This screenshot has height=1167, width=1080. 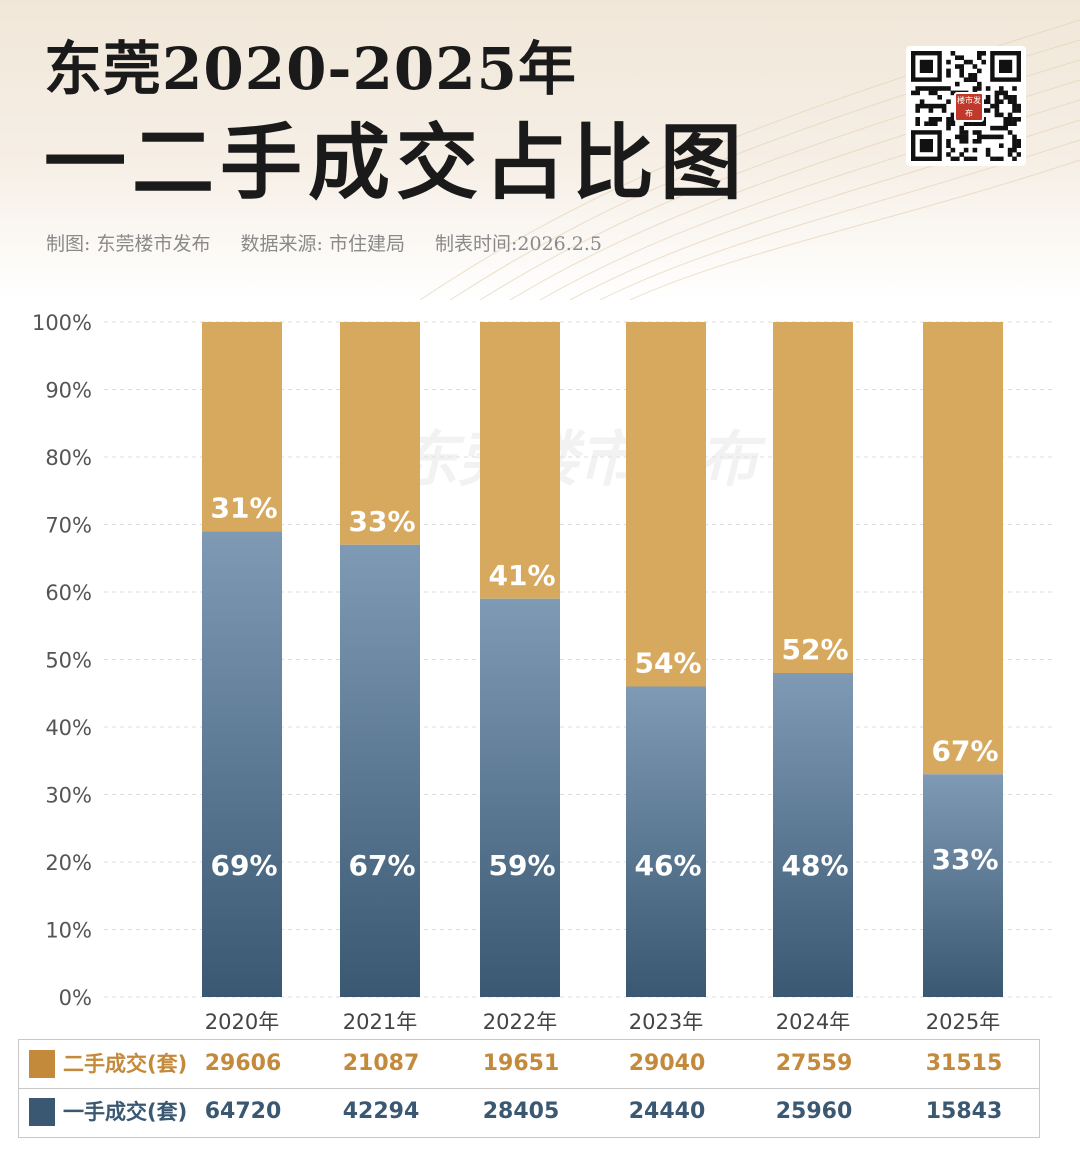 What do you see at coordinates (68, 391) in the screenshot?
I see `y-tick-label: 90%` at bounding box center [68, 391].